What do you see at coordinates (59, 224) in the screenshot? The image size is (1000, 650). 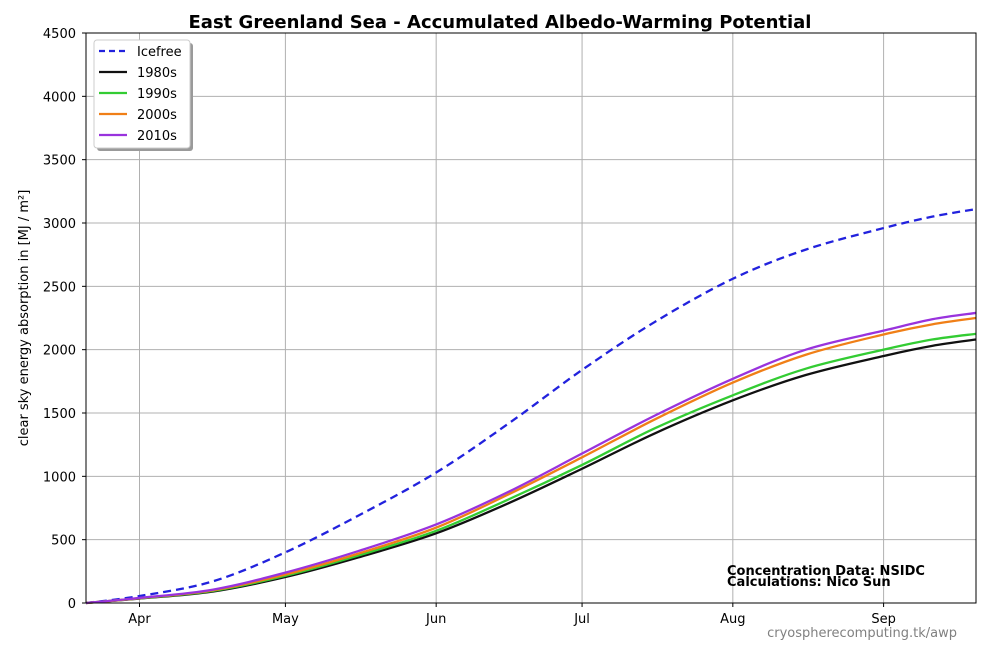 I see `y-tick-label: 3000` at bounding box center [59, 224].